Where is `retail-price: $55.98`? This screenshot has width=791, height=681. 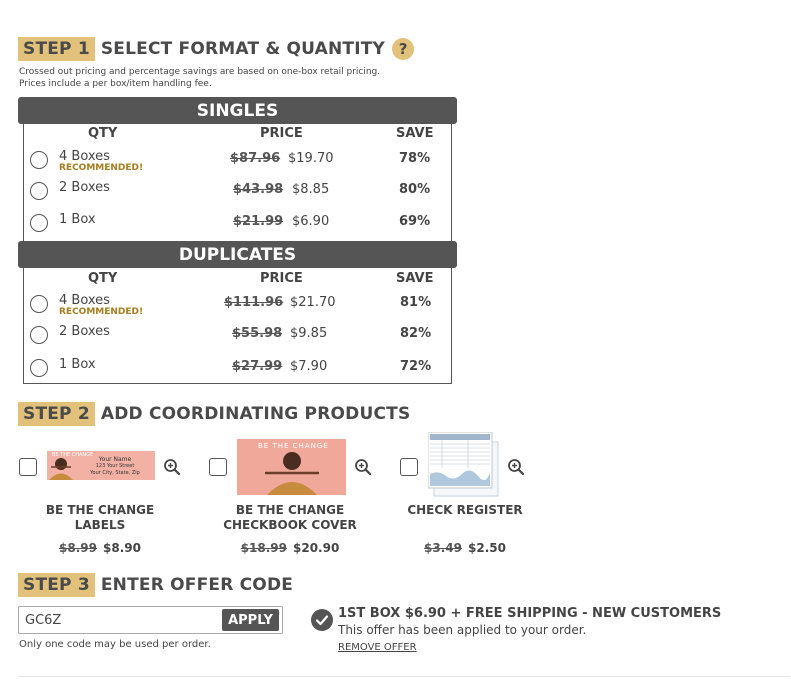 retail-price: $55.98 is located at coordinates (257, 333).